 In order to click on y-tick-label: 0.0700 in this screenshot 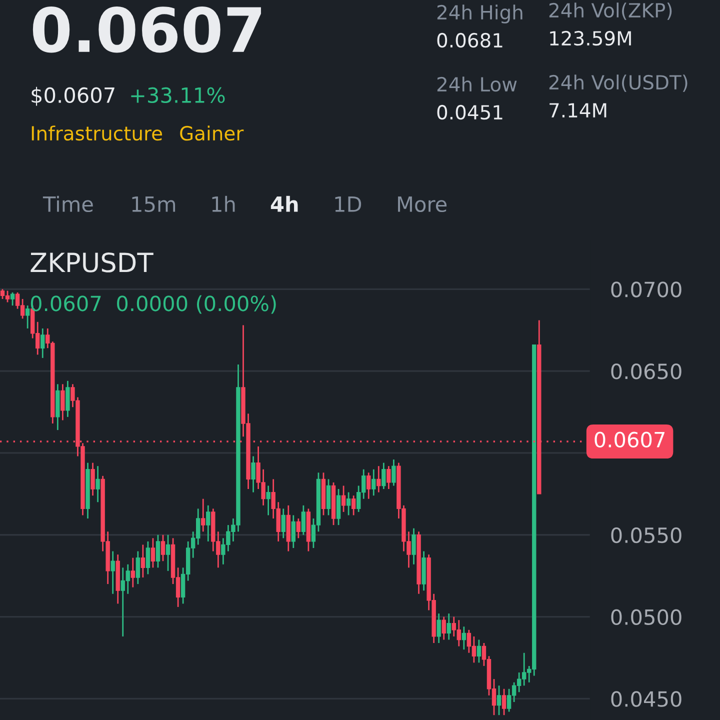, I will do `click(646, 290)`.